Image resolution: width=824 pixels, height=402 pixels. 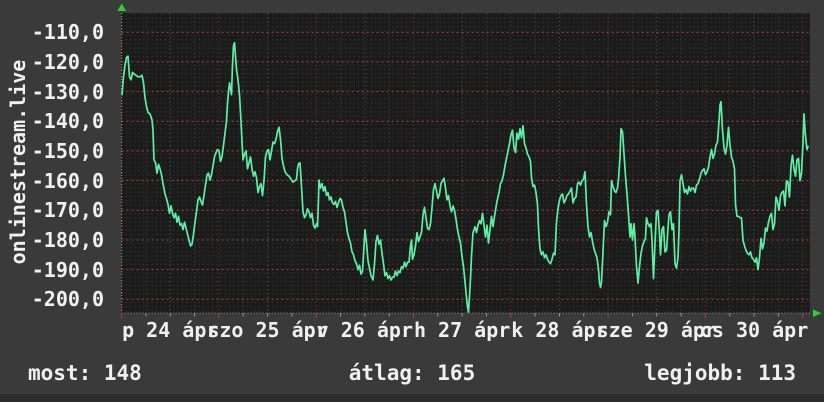 What do you see at coordinates (720, 373) in the screenshot?
I see `stat-legjobb: legjobb: 113` at bounding box center [720, 373].